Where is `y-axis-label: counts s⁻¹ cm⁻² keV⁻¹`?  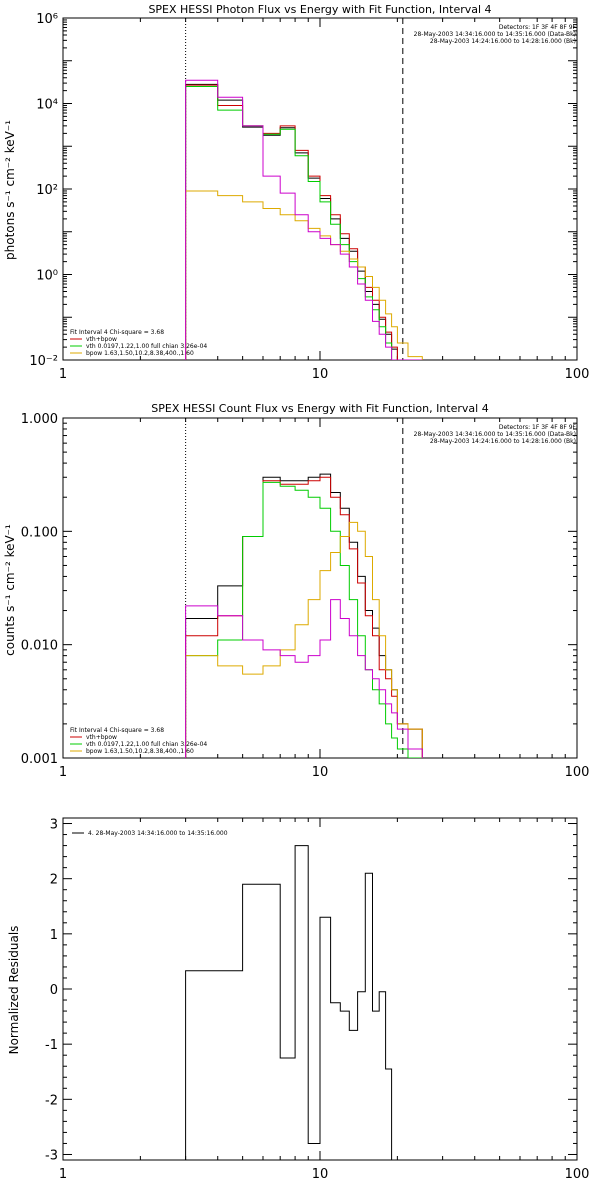 y-axis-label: counts s⁻¹ cm⁻² keV⁻¹ is located at coordinates (10, 590).